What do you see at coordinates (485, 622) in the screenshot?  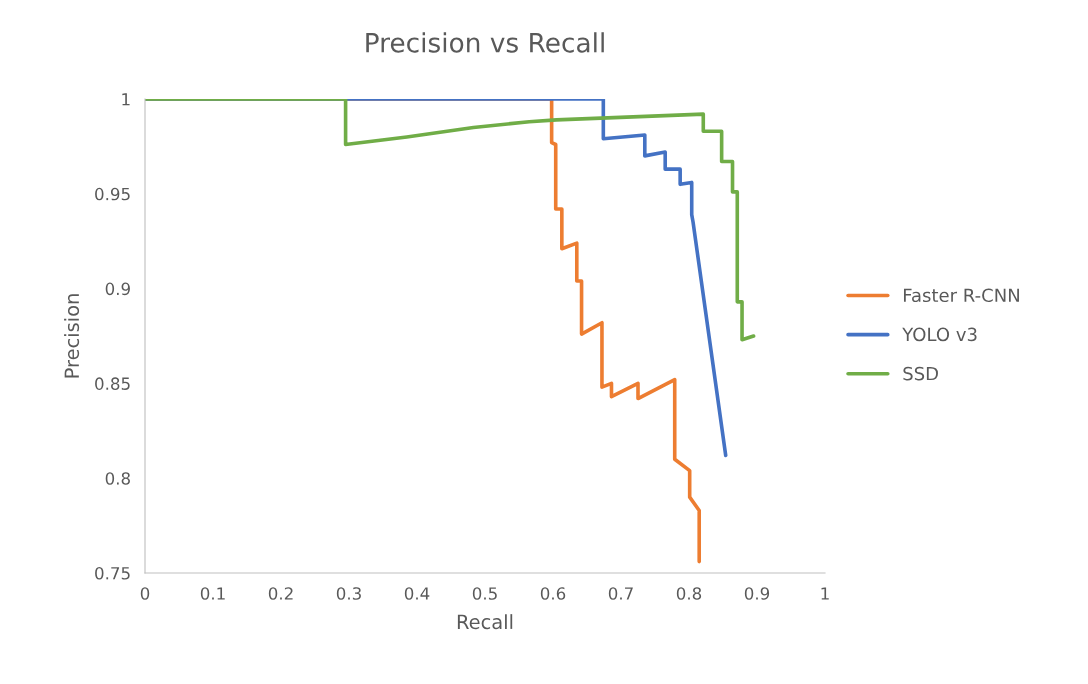 I see `x-axis-title: Recall` at bounding box center [485, 622].